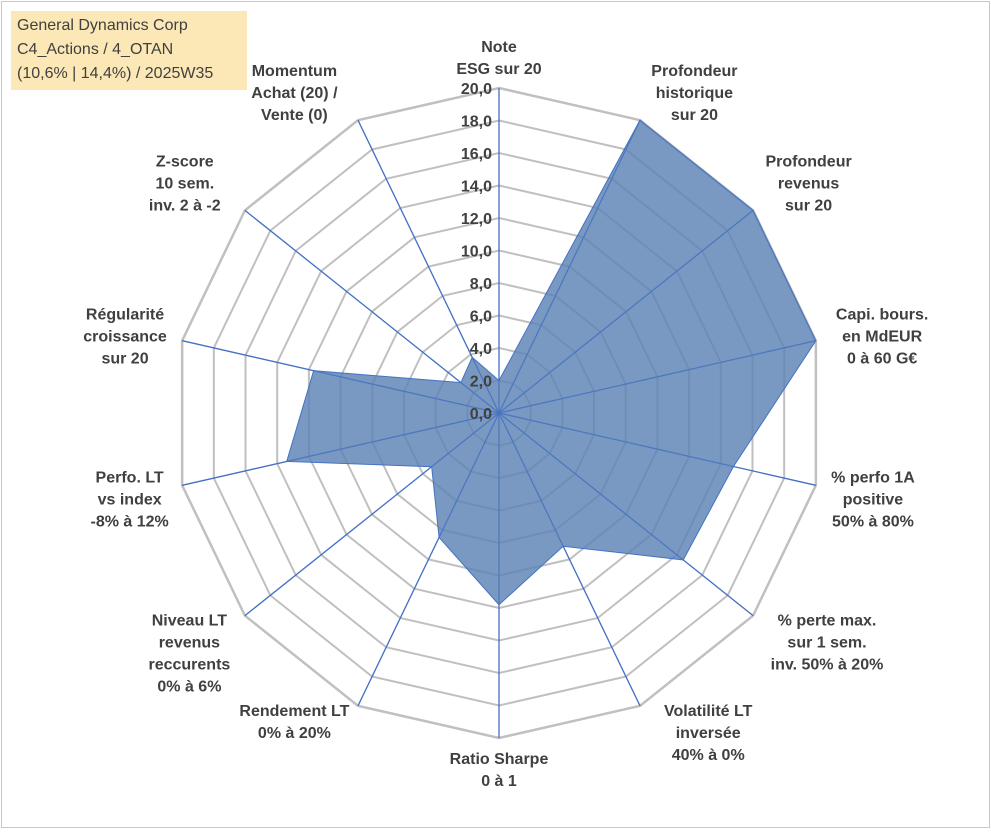  Describe the element at coordinates (476, 122) in the screenshot. I see `tick-label: 18,0` at that location.